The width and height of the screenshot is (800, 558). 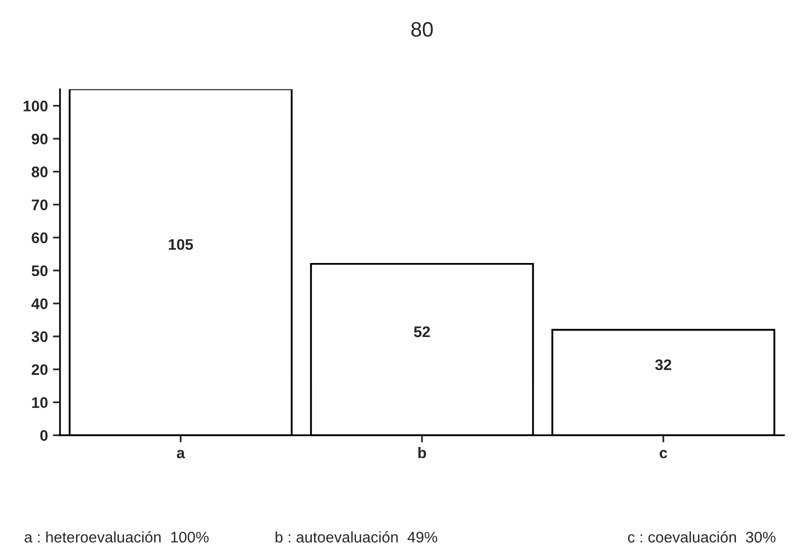 I want to click on data-label: 52, so click(x=422, y=332).